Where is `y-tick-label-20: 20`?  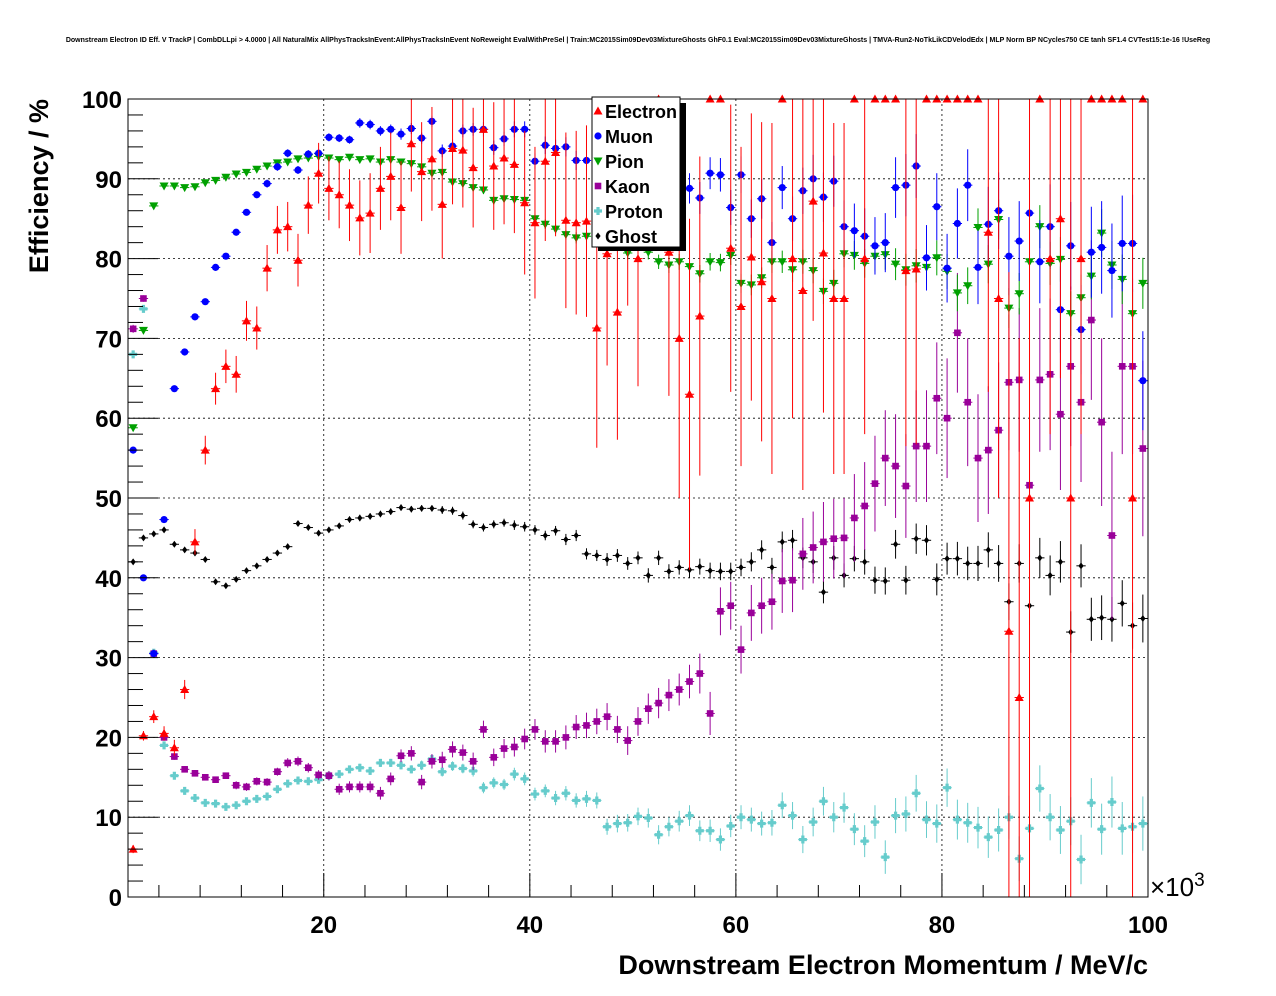
y-tick-label-20: 20 is located at coordinates (108, 738).